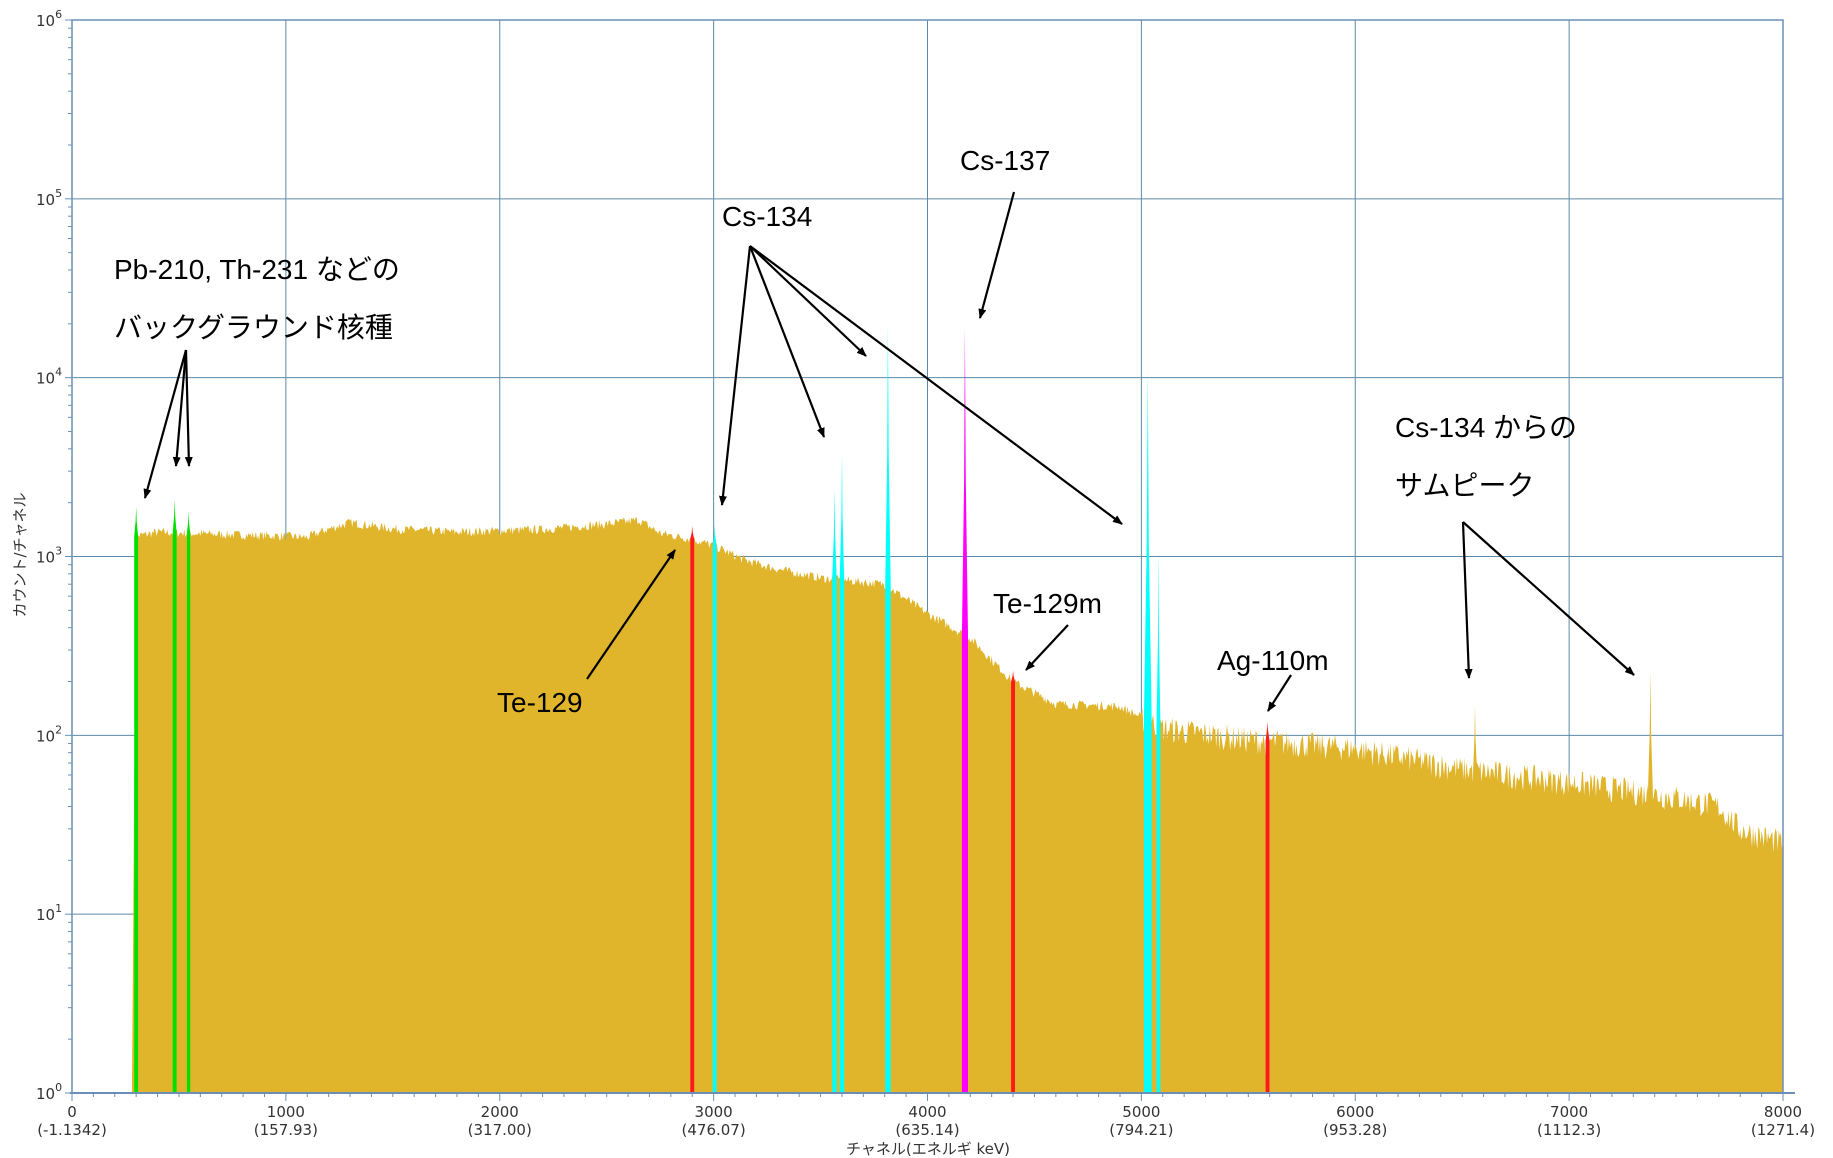  I want to click on x-tick-label: 2000, so click(500, 1112).